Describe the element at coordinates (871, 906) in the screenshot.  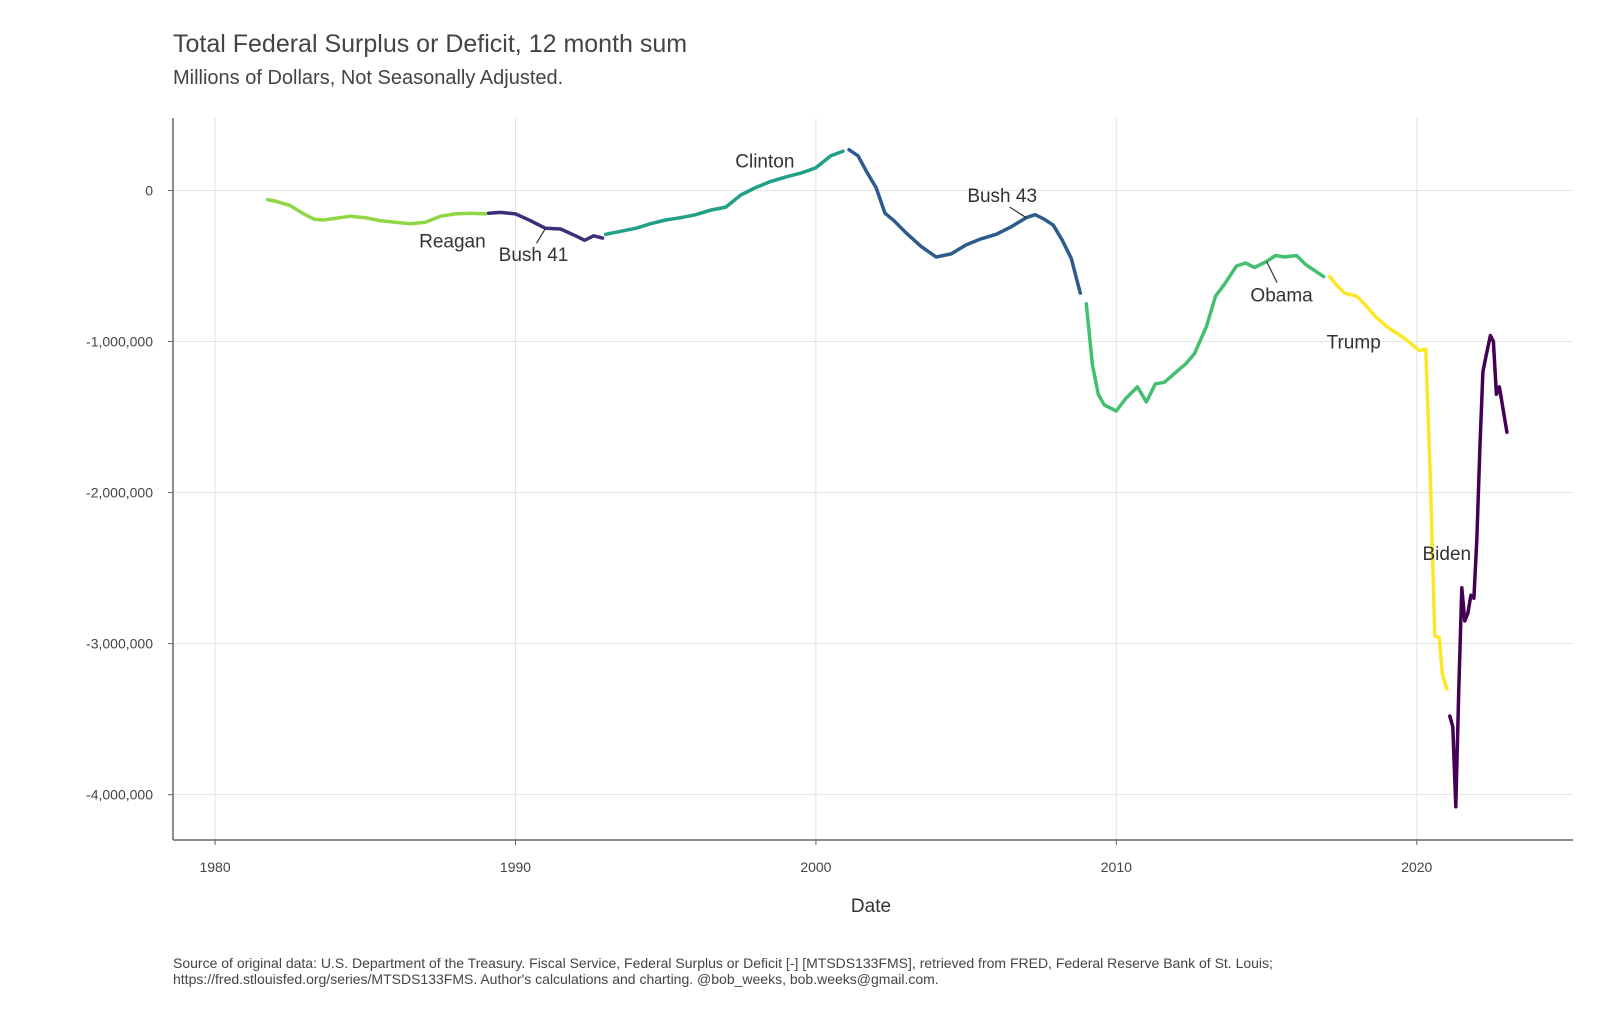
I see `x-axis-title: Date` at that location.